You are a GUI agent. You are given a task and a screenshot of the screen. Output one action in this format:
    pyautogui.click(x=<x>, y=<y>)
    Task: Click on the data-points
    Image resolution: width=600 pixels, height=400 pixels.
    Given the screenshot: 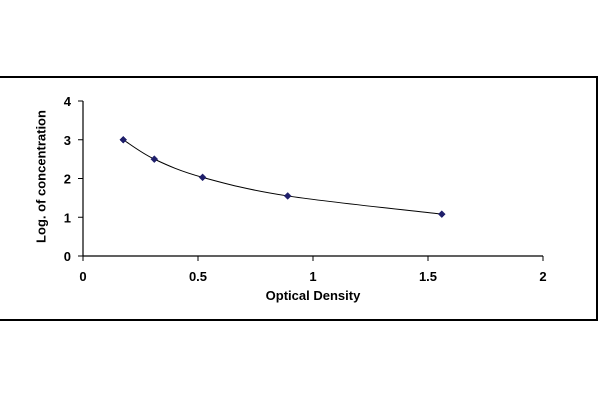 What is the action you would take?
    pyautogui.click(x=282, y=177)
    